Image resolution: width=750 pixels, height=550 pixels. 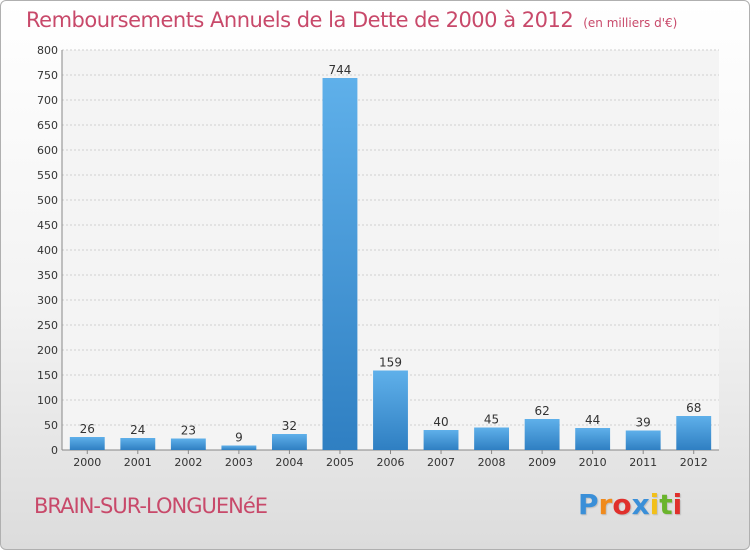 What do you see at coordinates (47, 175) in the screenshot?
I see `y-tick-label: 550` at bounding box center [47, 175].